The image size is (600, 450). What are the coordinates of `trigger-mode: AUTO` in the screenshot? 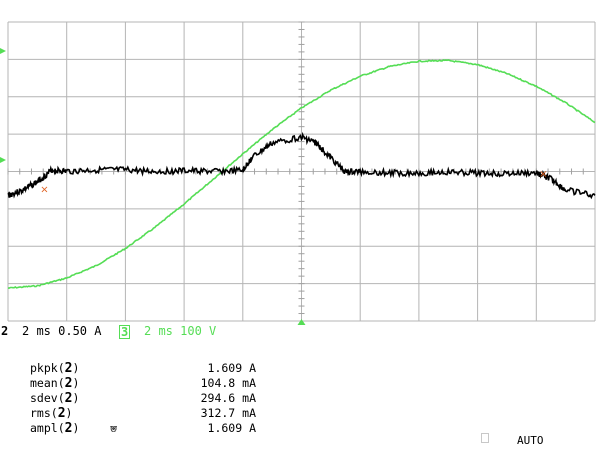 It's located at (530, 440).